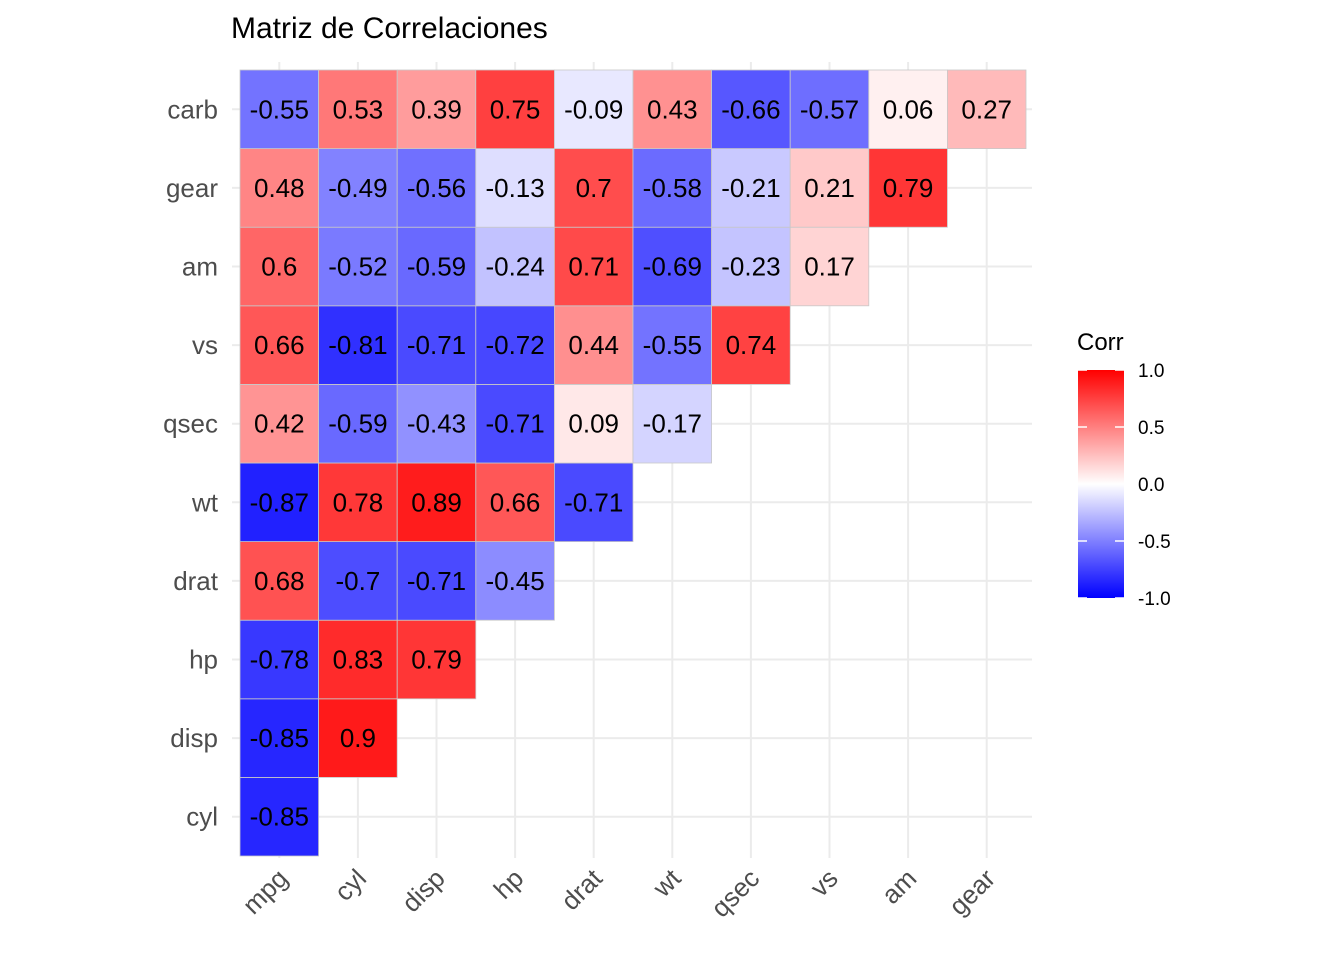  Describe the element at coordinates (824, 883) in the screenshot. I see `x-tick-vs: vs` at that location.